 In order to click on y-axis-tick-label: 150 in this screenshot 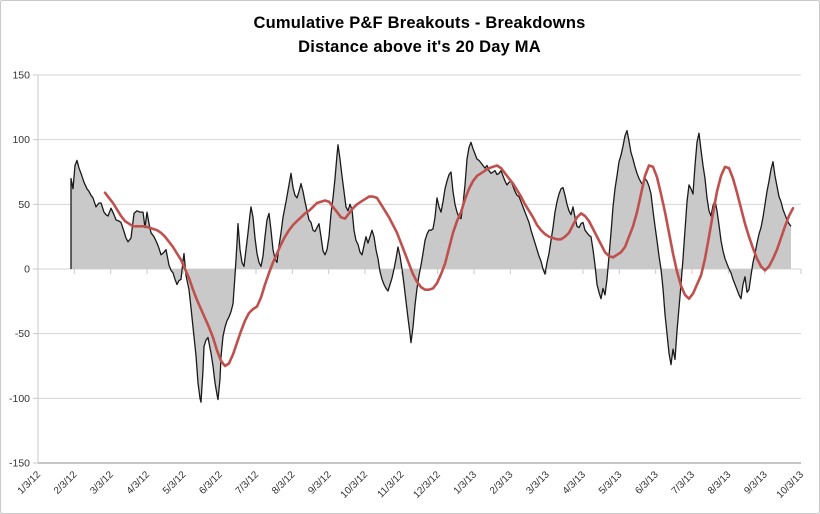, I will do `click(21, 76)`.